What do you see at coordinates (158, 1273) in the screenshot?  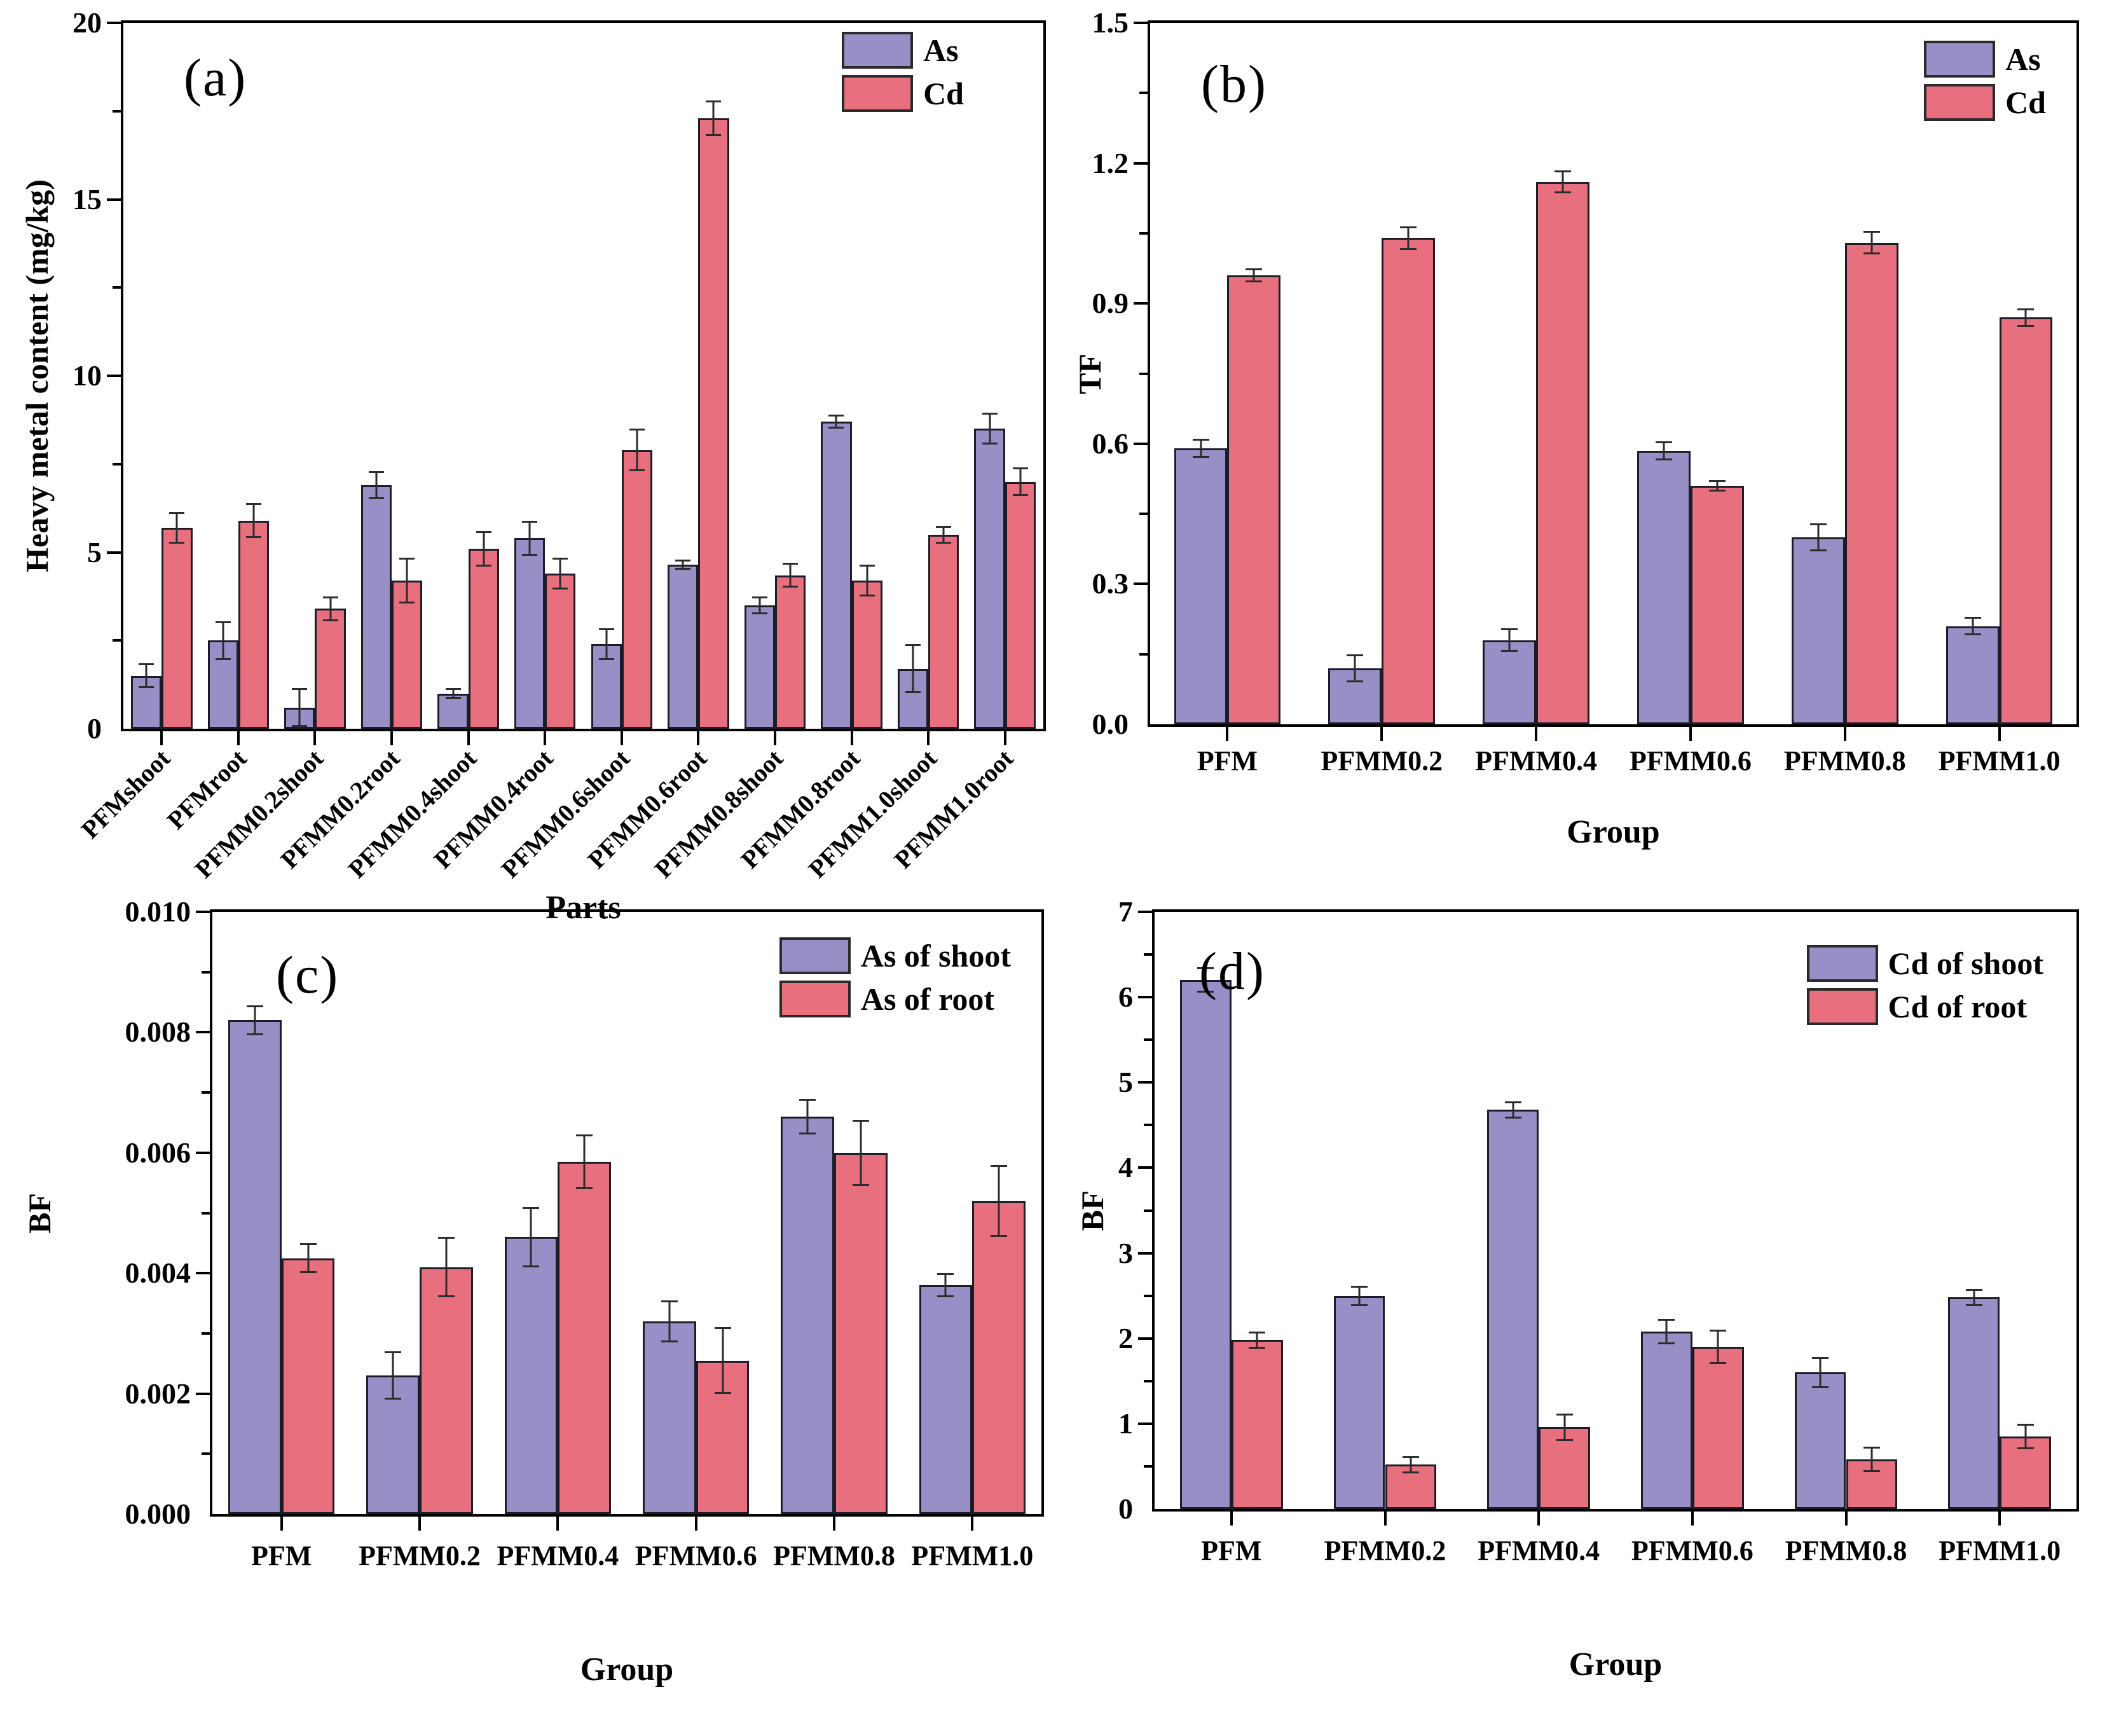 I see `y-tick-label: 0.004` at bounding box center [158, 1273].